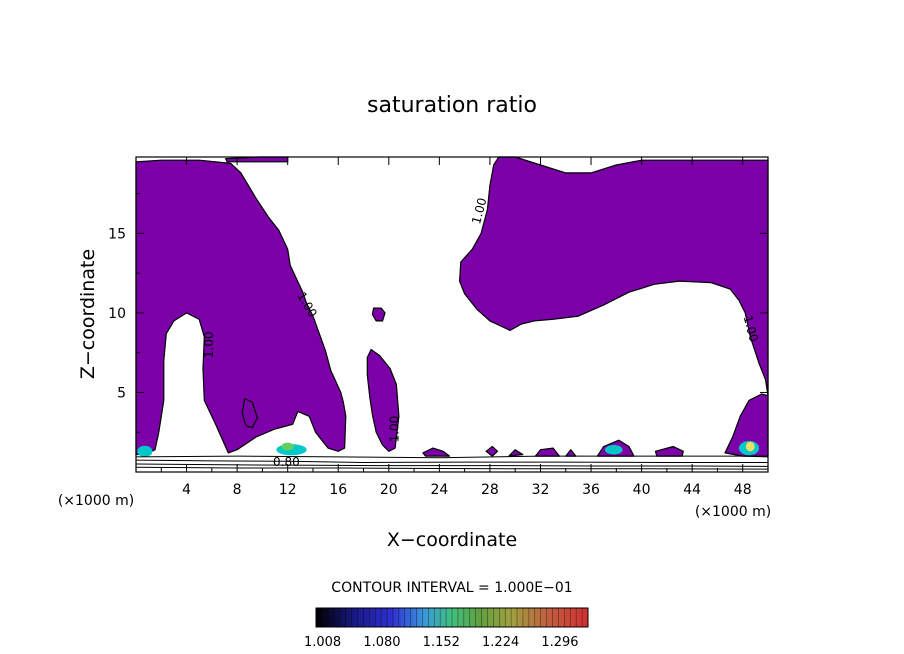  Describe the element at coordinates (257, 159) in the screenshot. I see `top-strip-cell` at that location.